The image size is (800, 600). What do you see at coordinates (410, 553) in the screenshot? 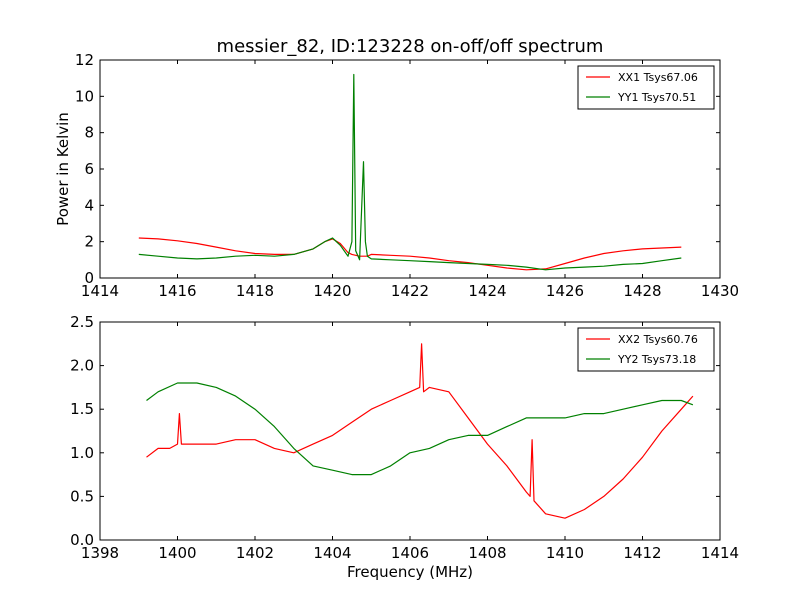
I see `x-tick-label: 1406` at bounding box center [410, 553].